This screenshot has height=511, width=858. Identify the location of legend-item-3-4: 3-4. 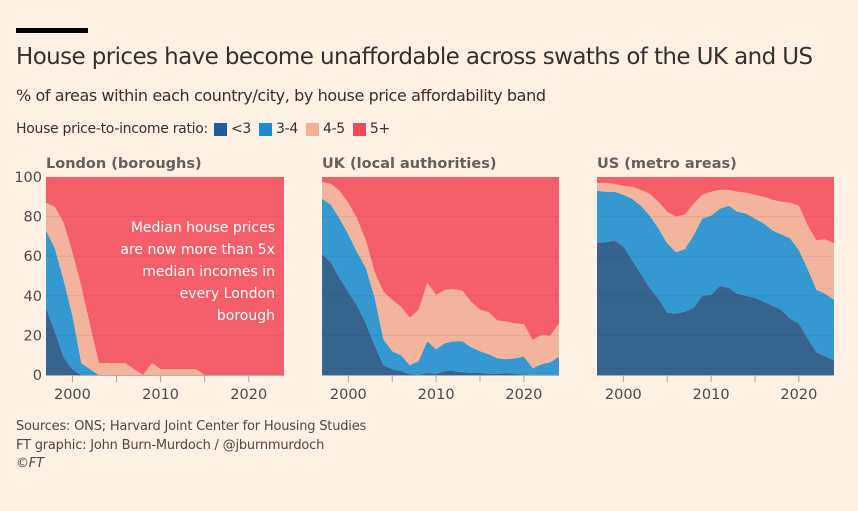
(278, 129).